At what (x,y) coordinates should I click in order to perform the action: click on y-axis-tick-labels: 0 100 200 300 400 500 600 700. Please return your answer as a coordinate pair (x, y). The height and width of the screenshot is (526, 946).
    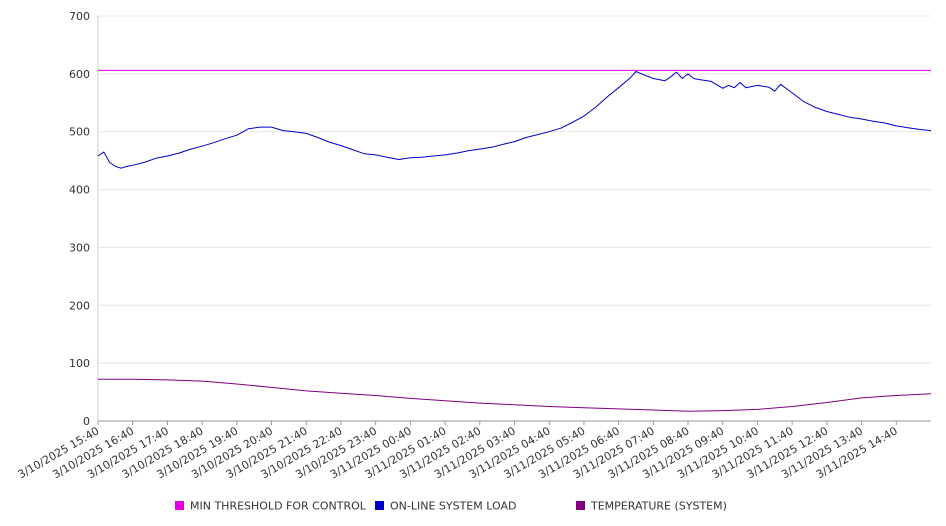
    Looking at the image, I should click on (79, 219).